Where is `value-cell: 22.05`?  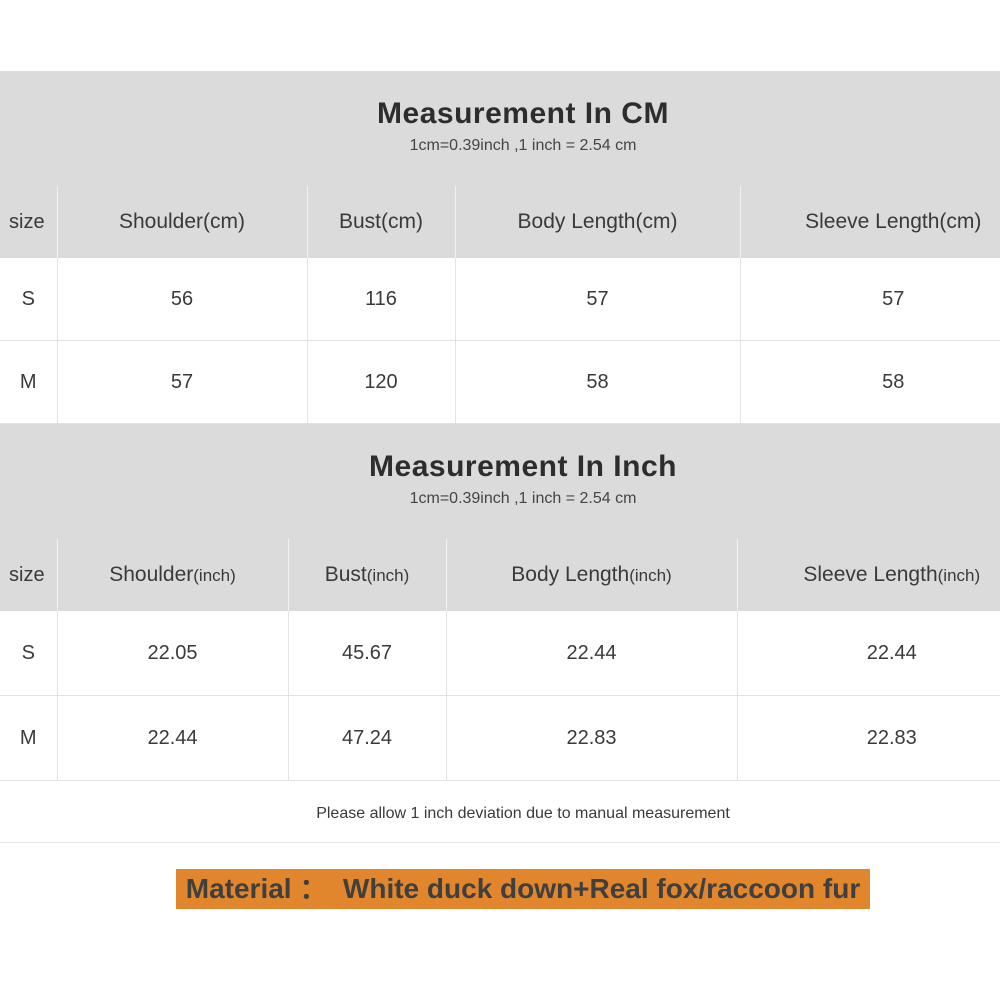
value-cell: 22.05 is located at coordinates (173, 653).